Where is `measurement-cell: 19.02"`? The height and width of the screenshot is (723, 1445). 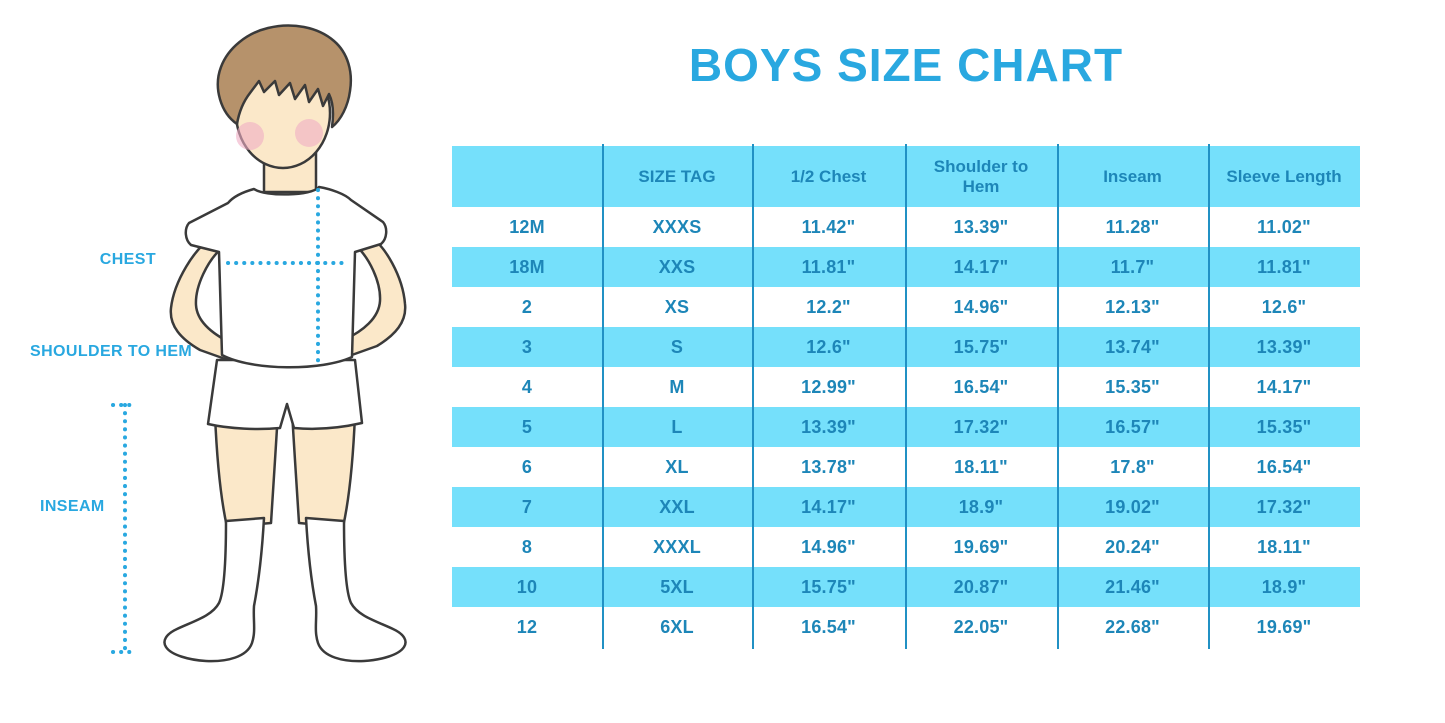 measurement-cell: 19.02" is located at coordinates (1132, 506).